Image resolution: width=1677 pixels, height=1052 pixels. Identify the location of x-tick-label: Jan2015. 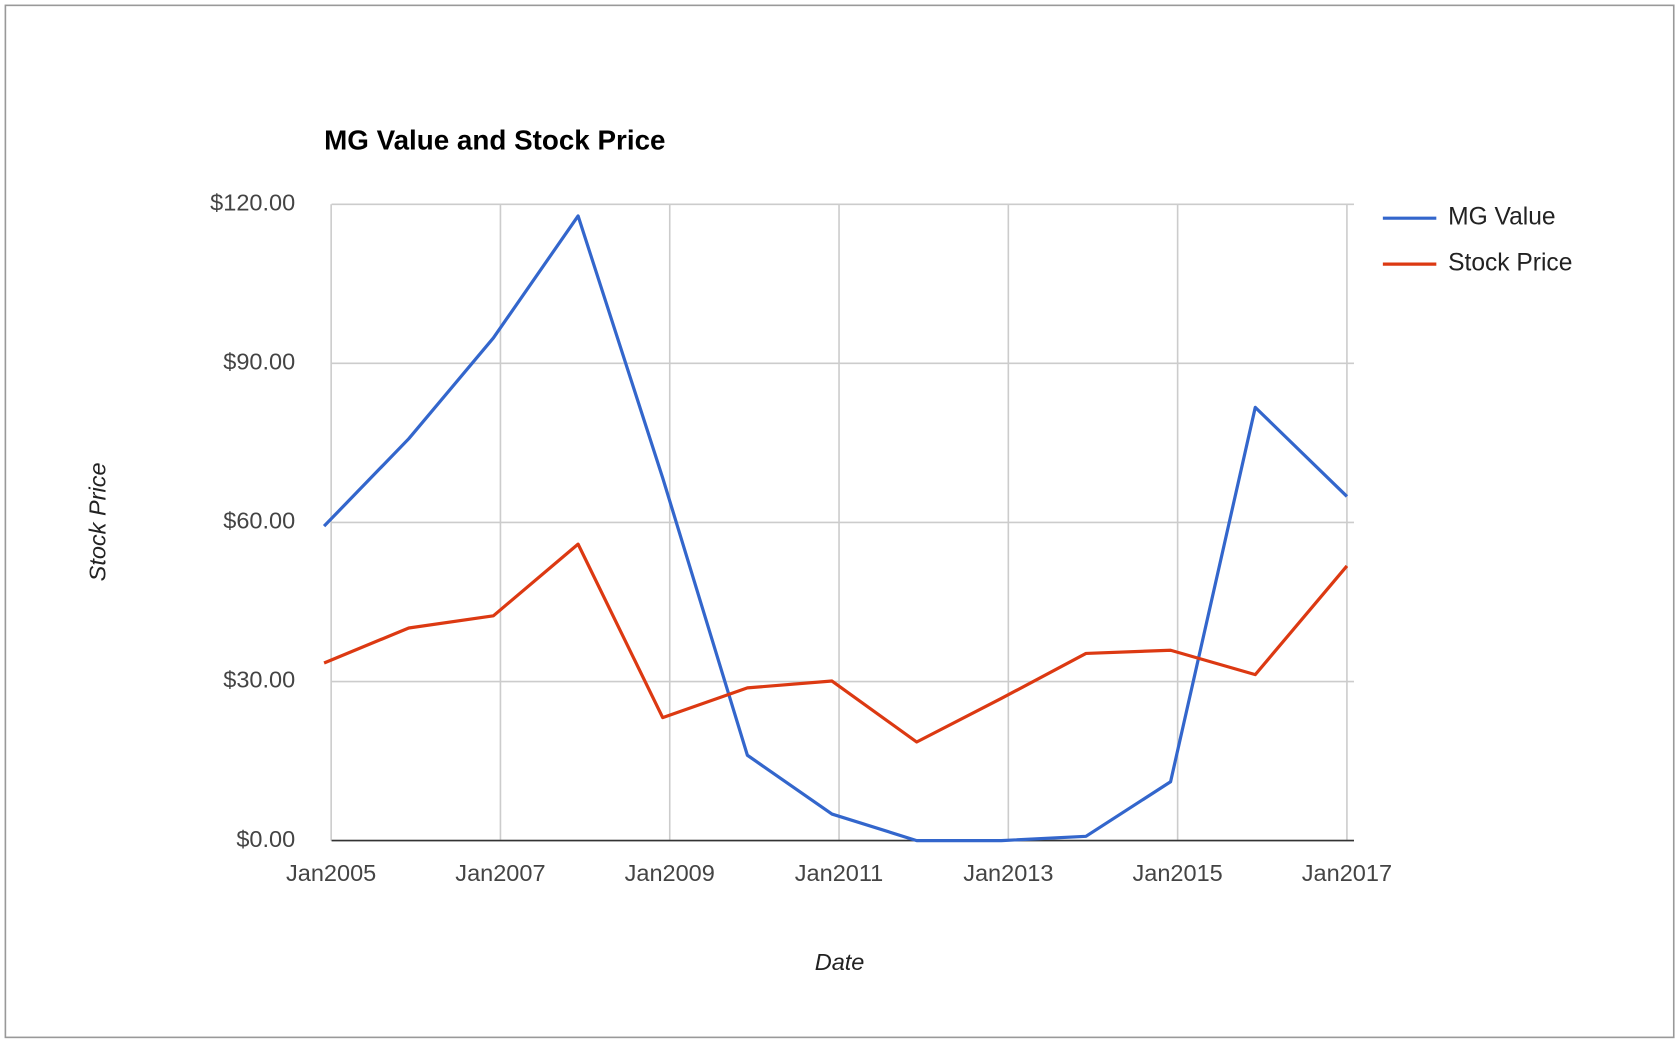
(1178, 873).